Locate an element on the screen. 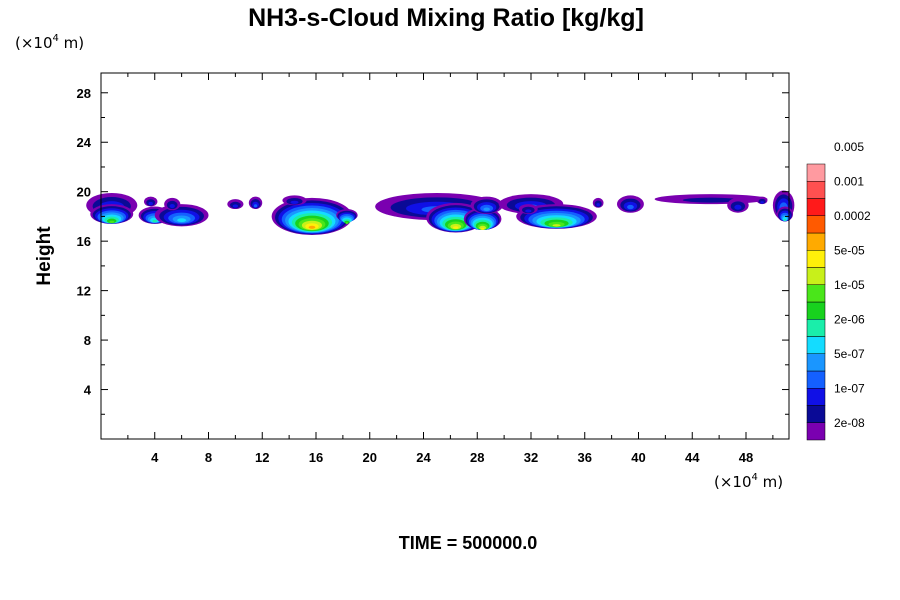 The width and height of the screenshot is (900, 600). colorbar-label: 0.001 is located at coordinates (849, 181).